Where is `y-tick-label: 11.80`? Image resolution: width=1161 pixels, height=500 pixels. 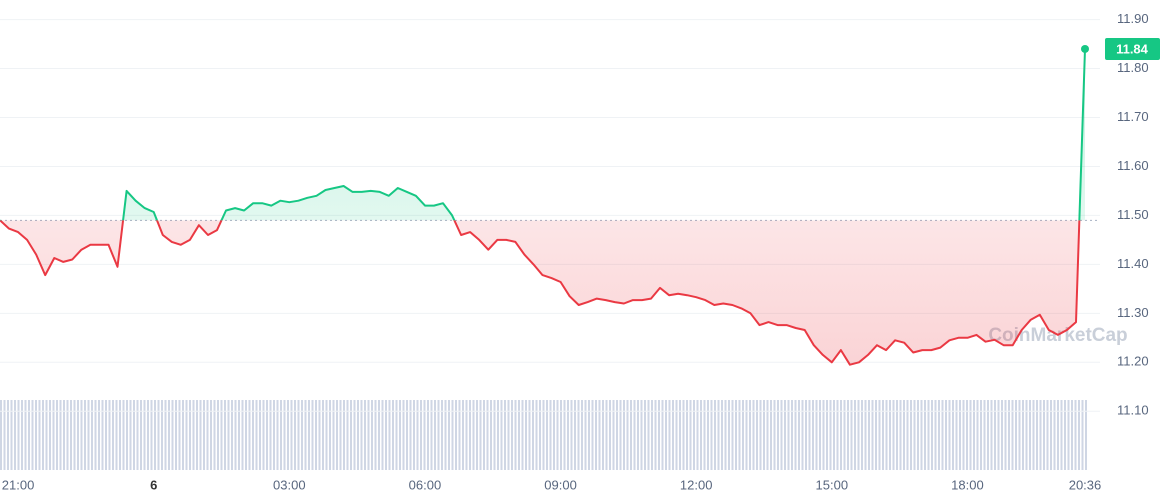 y-tick-label: 11.80 is located at coordinates (1133, 67).